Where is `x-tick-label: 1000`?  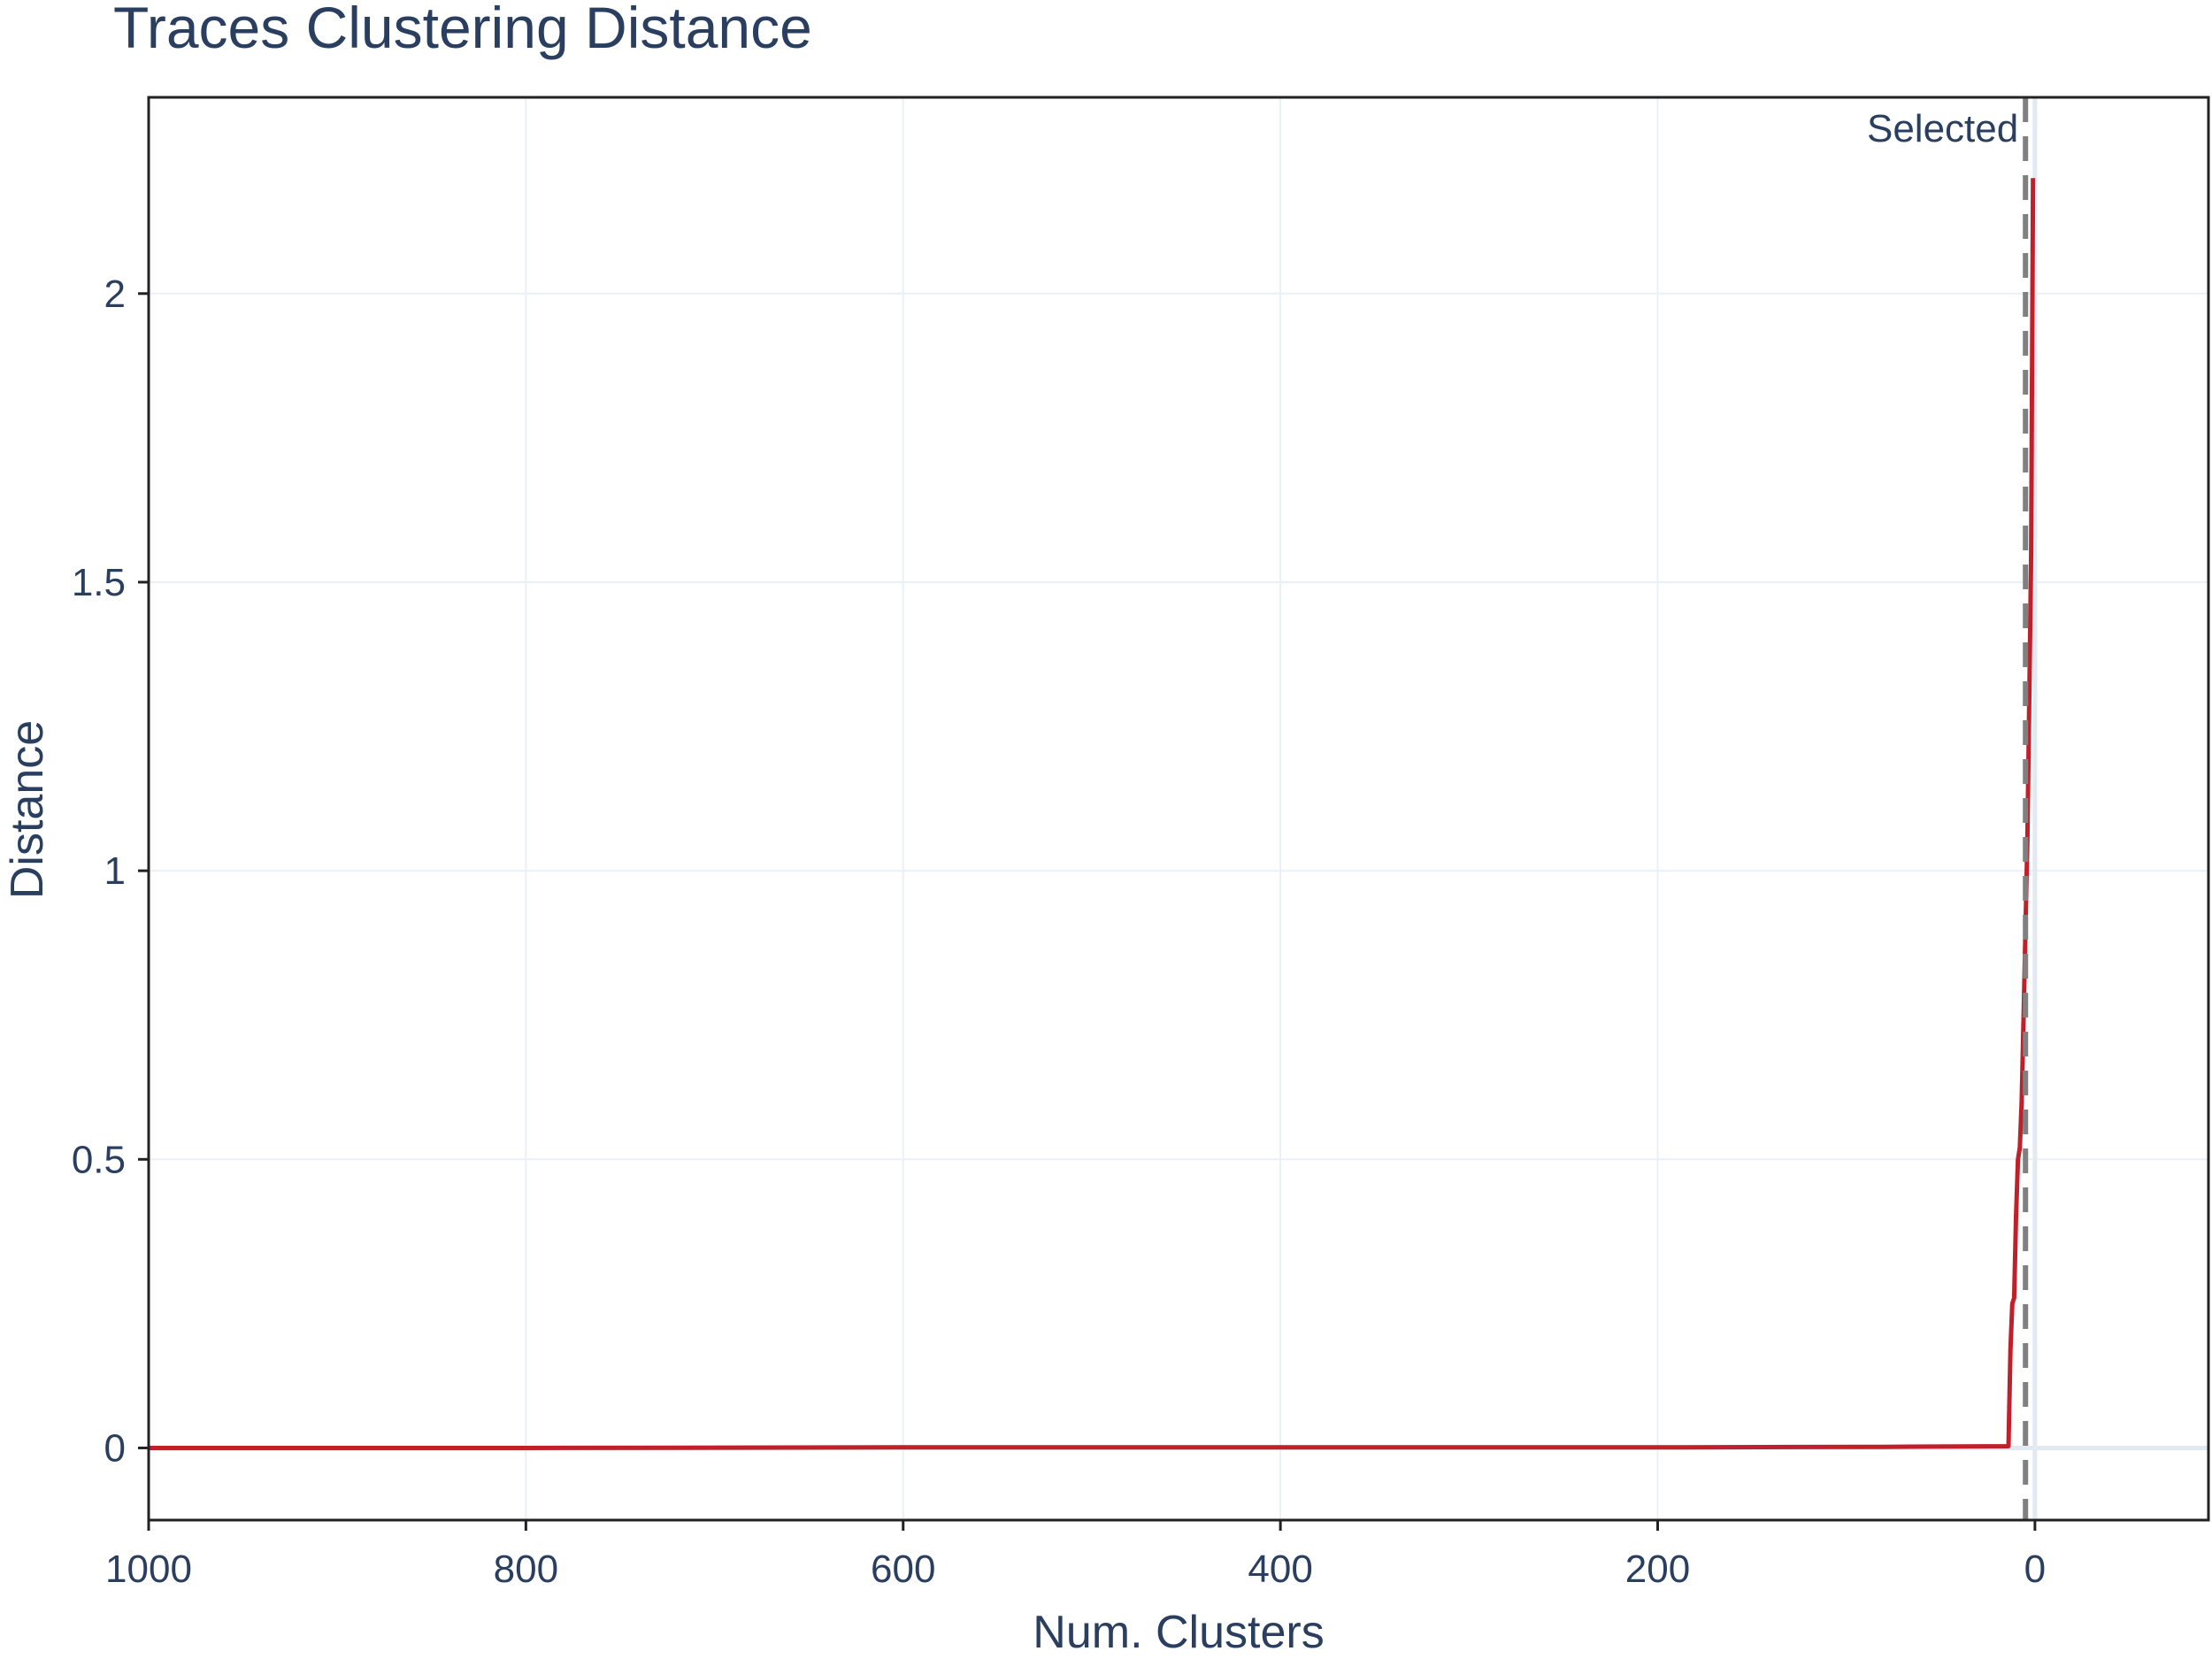 x-tick-label: 1000 is located at coordinates (149, 1569).